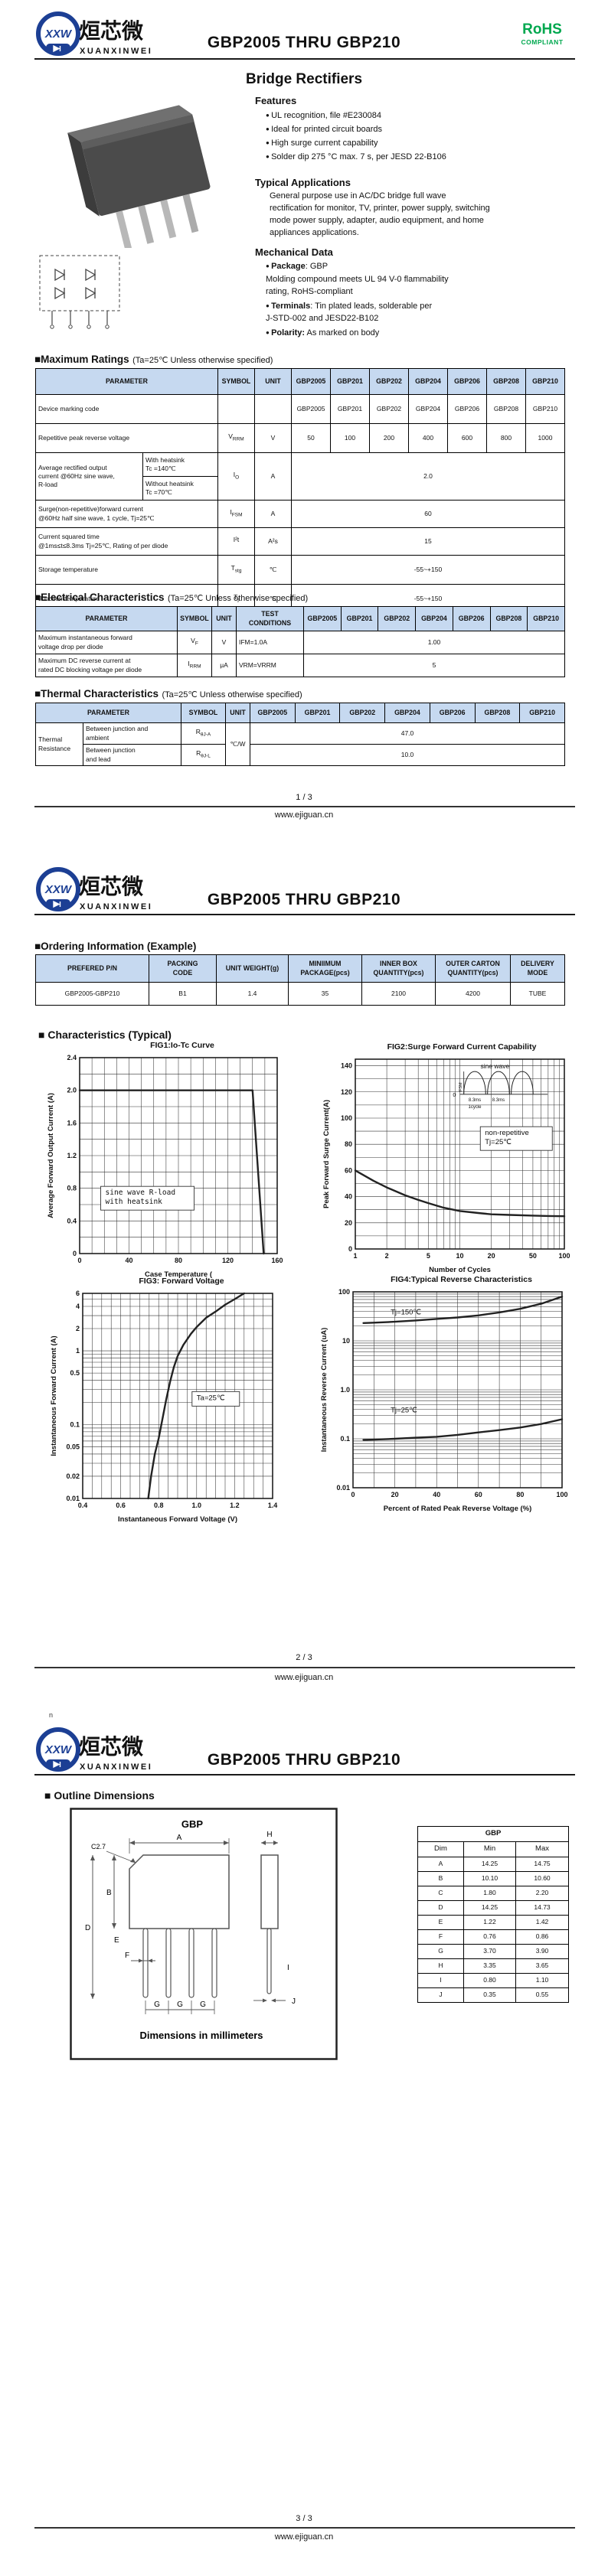 The image size is (608, 2576). What do you see at coordinates (311, 438) in the screenshot?
I see `cell: 50` at bounding box center [311, 438].